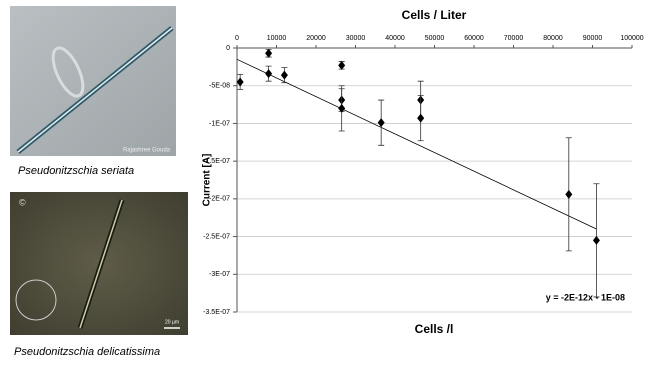 The image size is (648, 368). What do you see at coordinates (593, 38) in the screenshot?
I see `x-tick-label: 90000` at bounding box center [593, 38].